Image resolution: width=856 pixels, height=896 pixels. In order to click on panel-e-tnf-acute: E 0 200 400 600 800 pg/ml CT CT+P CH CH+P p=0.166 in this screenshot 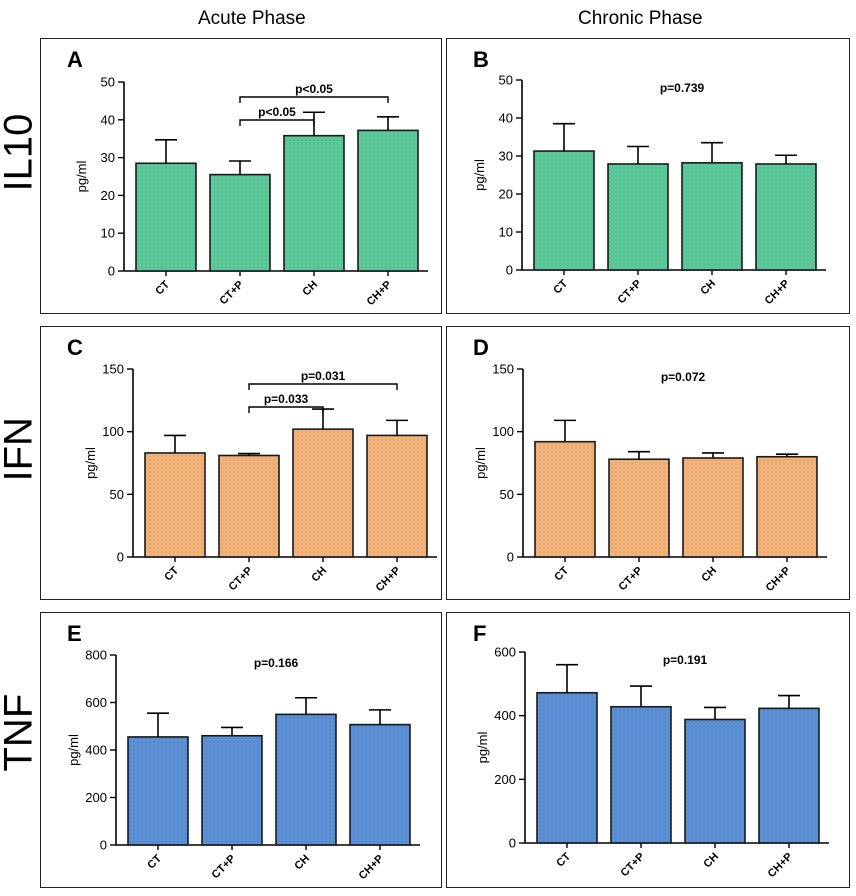, I will do `click(241, 750)`.